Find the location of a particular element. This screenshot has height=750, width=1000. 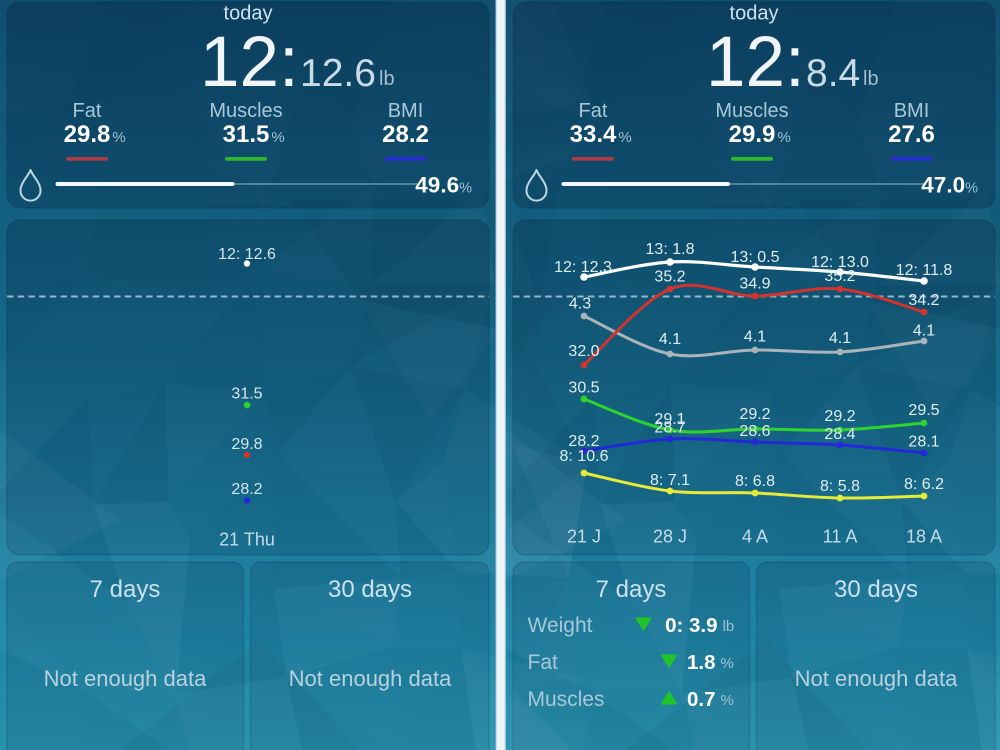

svg-text: 8: 6.2 is located at coordinates (924, 484).